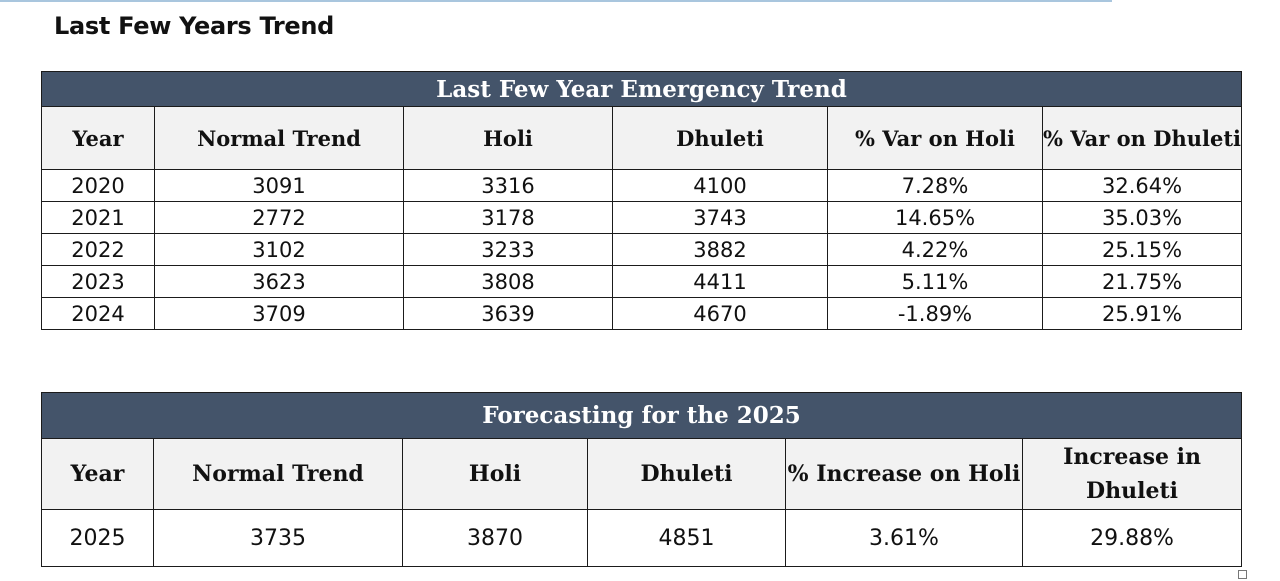 Image resolution: width=1280 pixels, height=581 pixels. I want to click on table-cell: 3735, so click(278, 538).